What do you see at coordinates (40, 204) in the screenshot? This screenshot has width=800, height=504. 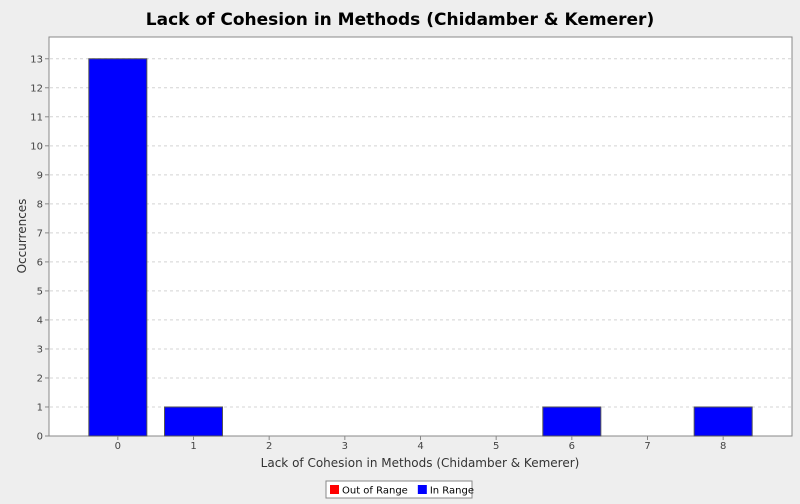 I see `y-tick-label: 8` at bounding box center [40, 204].